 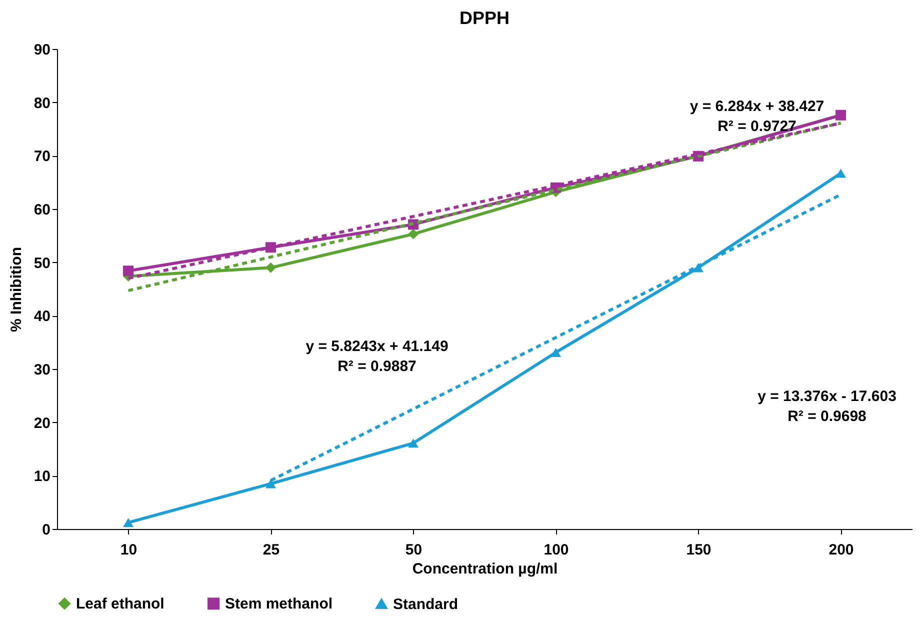 I want to click on y-tick-label: 40, so click(x=42, y=317).